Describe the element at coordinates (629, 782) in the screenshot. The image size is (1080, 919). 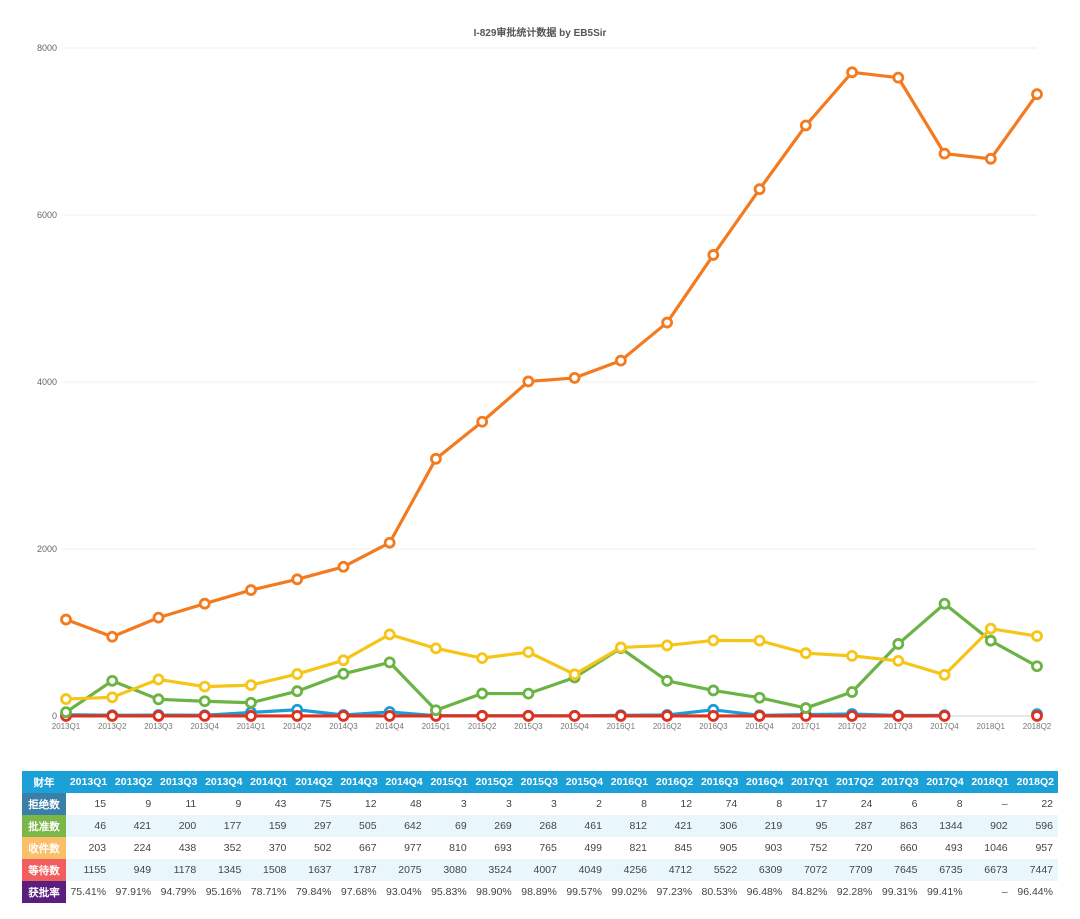
I see `column-header: 2016Q1` at that location.